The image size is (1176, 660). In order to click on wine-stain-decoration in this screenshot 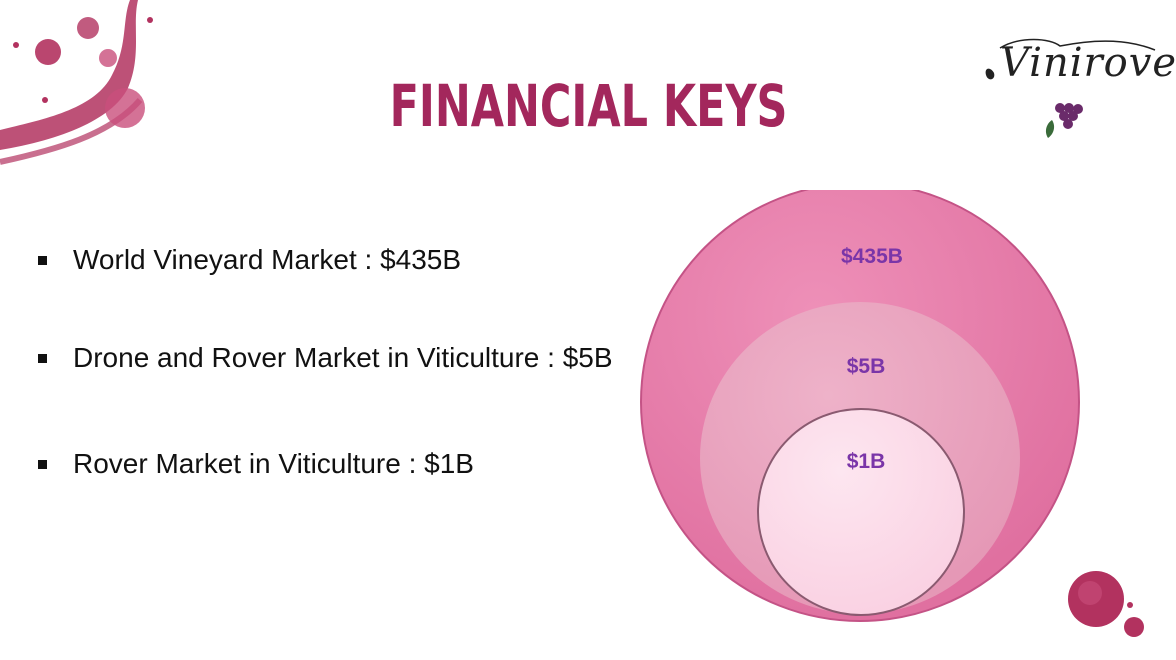, I will do `click(76, 82)`.